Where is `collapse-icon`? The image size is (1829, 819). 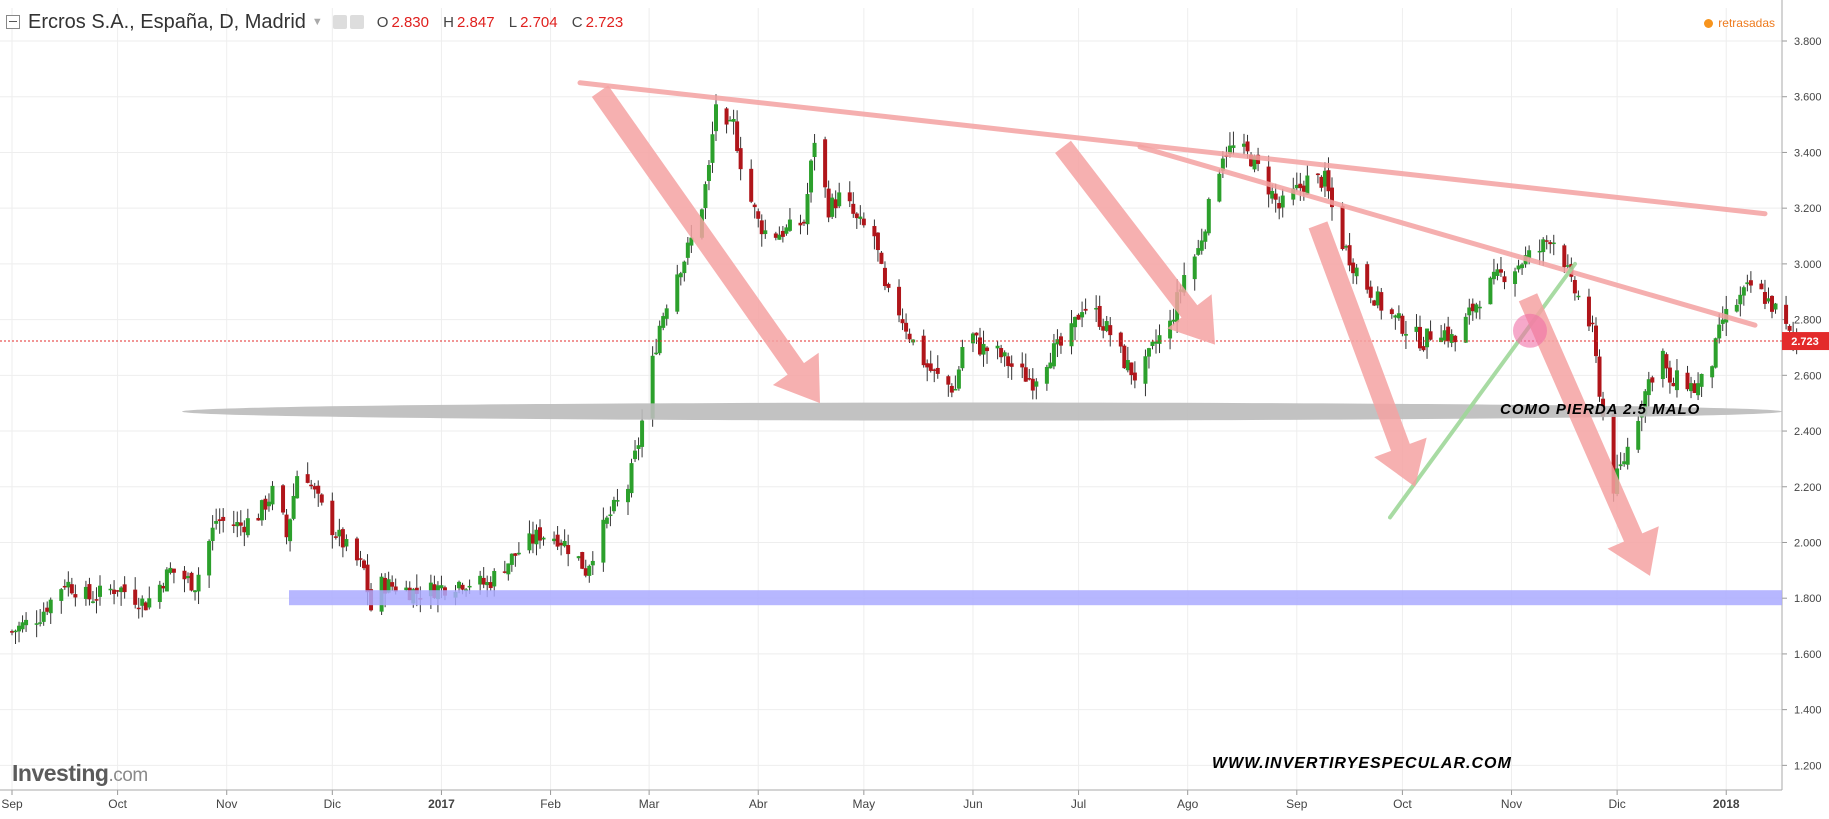
collapse-icon is located at coordinates (13, 22).